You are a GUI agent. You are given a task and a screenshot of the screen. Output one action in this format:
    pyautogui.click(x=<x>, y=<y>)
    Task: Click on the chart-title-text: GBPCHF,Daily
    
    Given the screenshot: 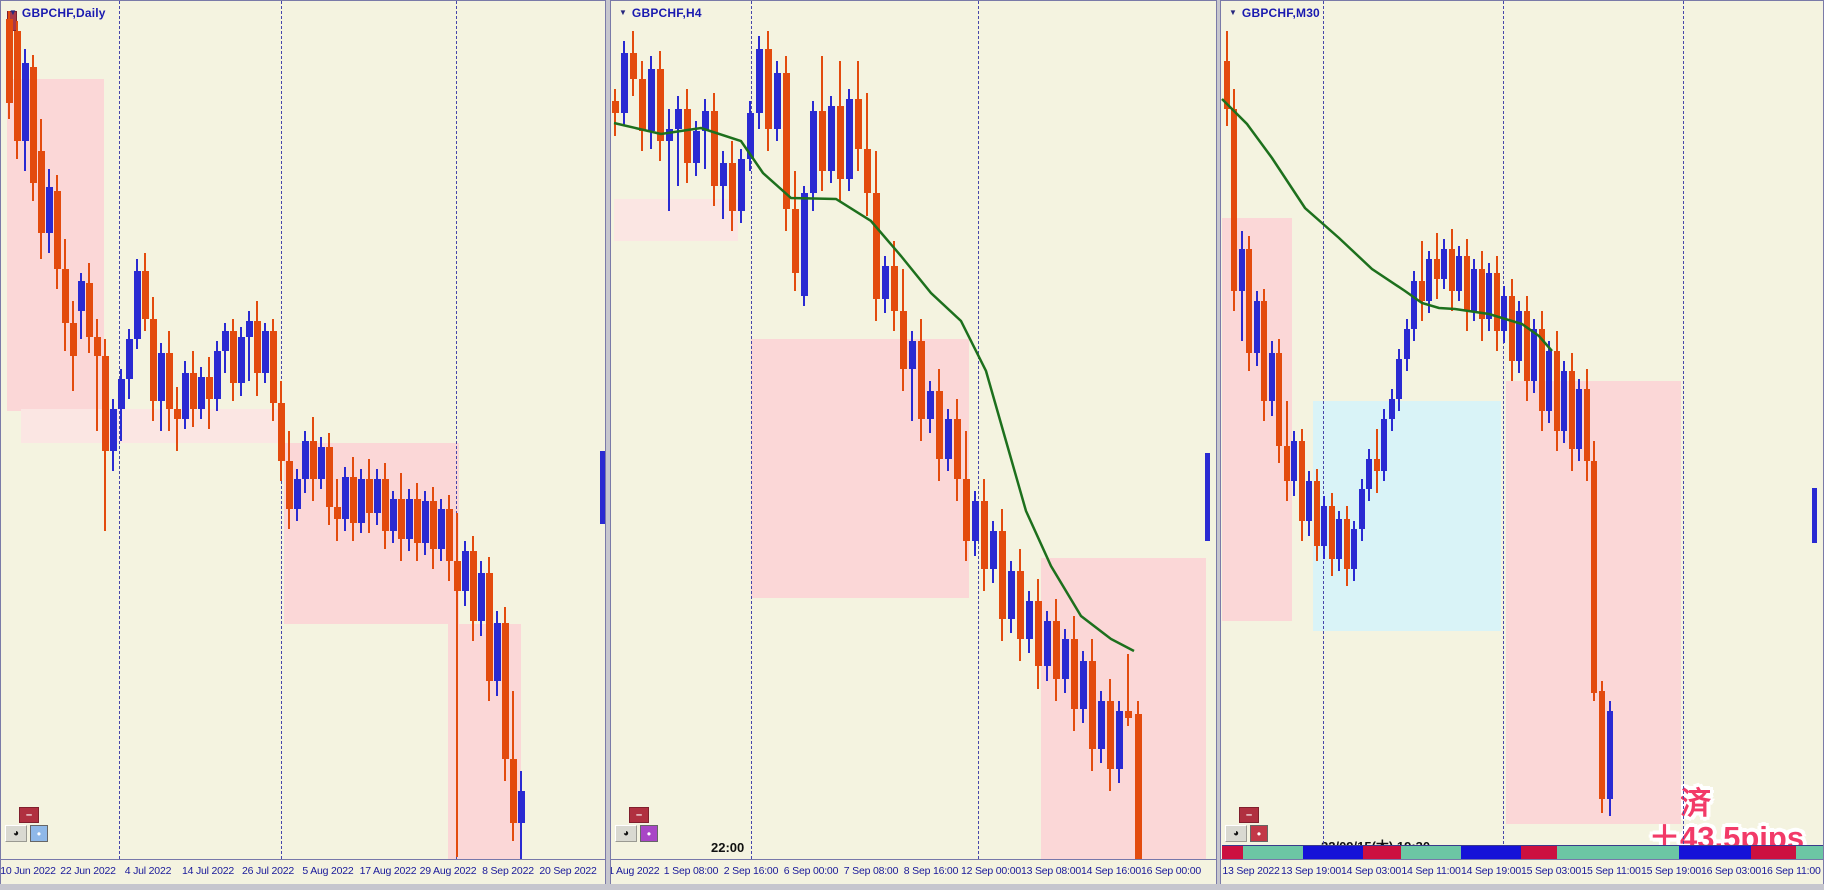 What is the action you would take?
    pyautogui.click(x=63, y=13)
    